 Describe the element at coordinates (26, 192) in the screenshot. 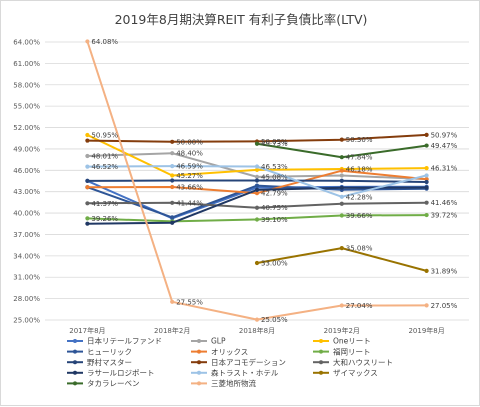

I see `y-tick-label: 43.00%` at that location.